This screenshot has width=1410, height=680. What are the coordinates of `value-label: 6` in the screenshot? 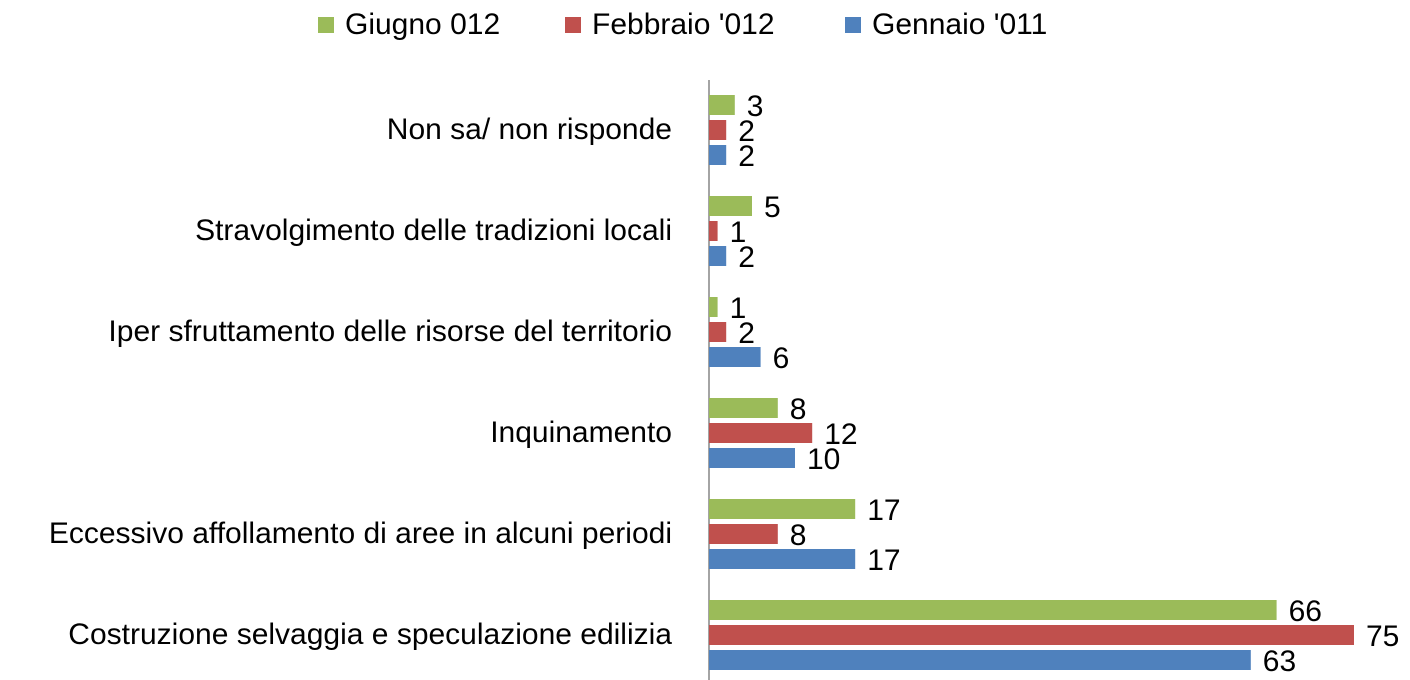 It's located at (781, 358).